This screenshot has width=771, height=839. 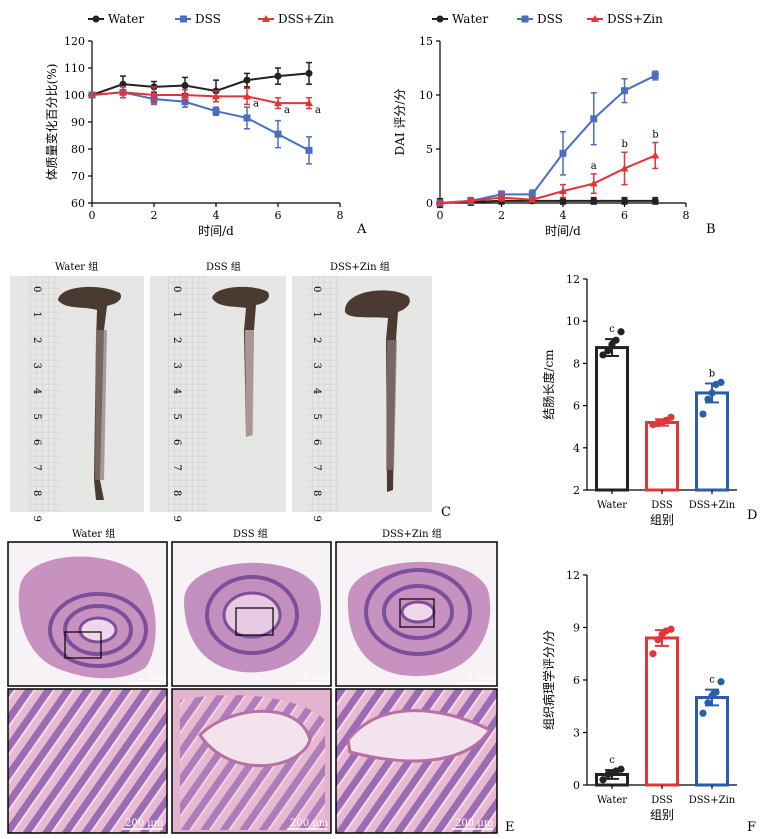 I want to click on y-tick-label: 120, so click(x=74, y=41).